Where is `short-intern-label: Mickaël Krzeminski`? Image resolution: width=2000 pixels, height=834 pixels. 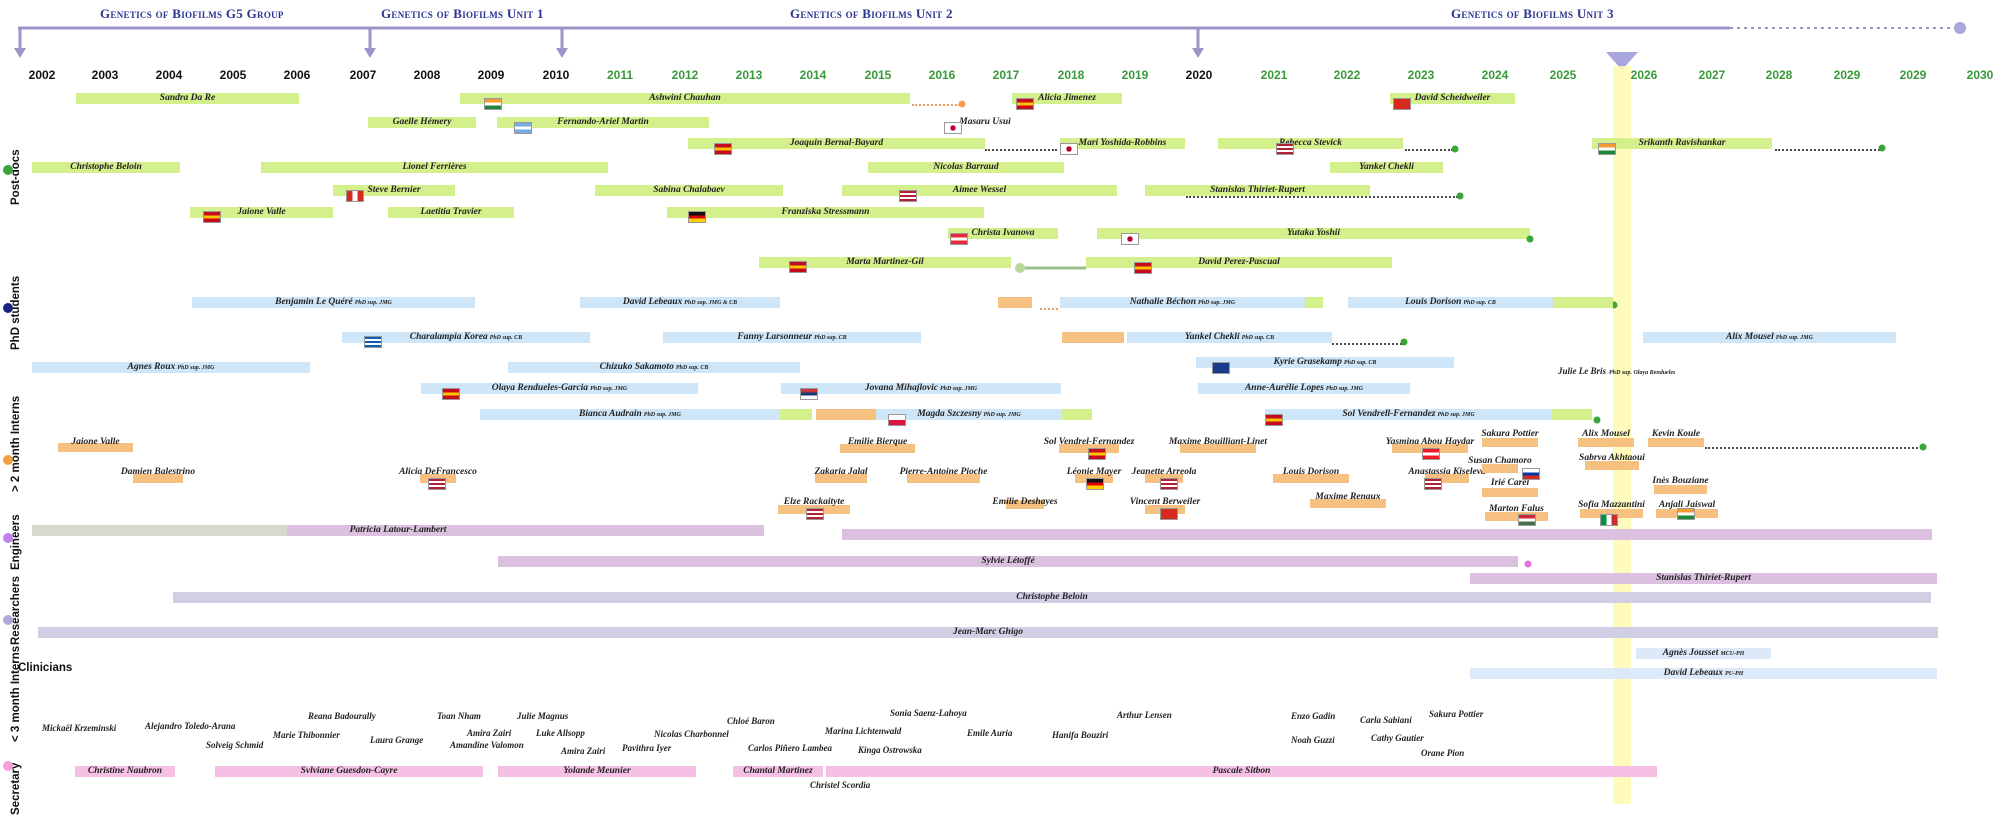 short-intern-label: Mickaël Krzeminski is located at coordinates (79, 728).